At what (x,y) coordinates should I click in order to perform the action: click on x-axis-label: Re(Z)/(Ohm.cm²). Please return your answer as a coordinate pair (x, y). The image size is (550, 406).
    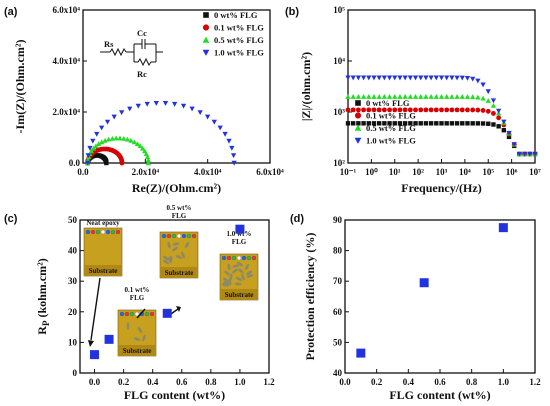
    Looking at the image, I should click on (176, 188).